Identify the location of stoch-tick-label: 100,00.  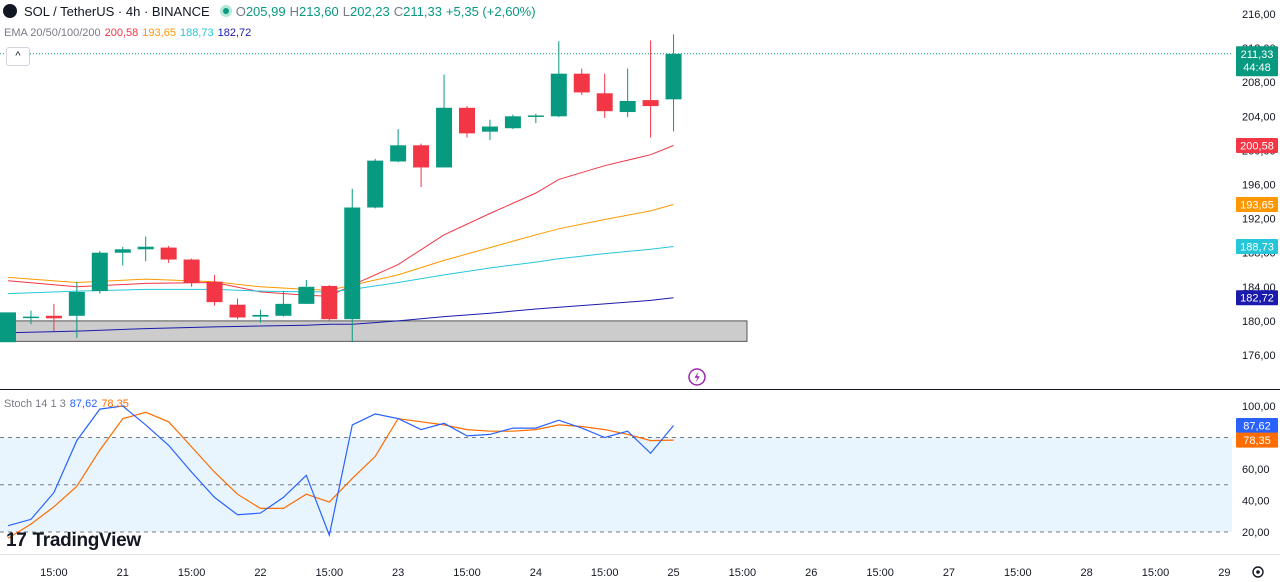
(1259, 407).